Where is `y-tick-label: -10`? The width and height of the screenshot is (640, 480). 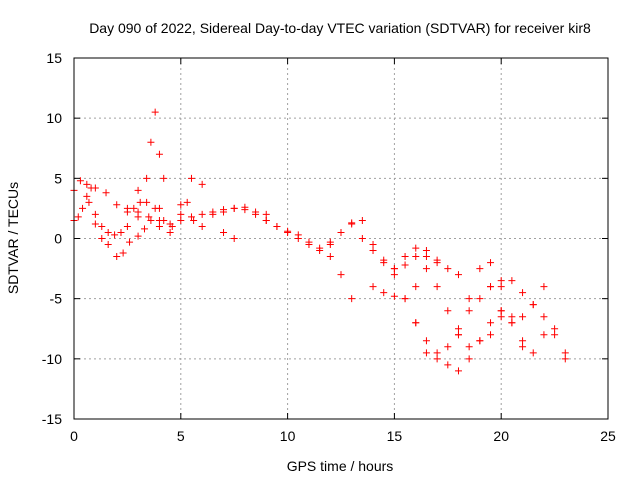 y-tick-label: -10 is located at coordinates (52, 359).